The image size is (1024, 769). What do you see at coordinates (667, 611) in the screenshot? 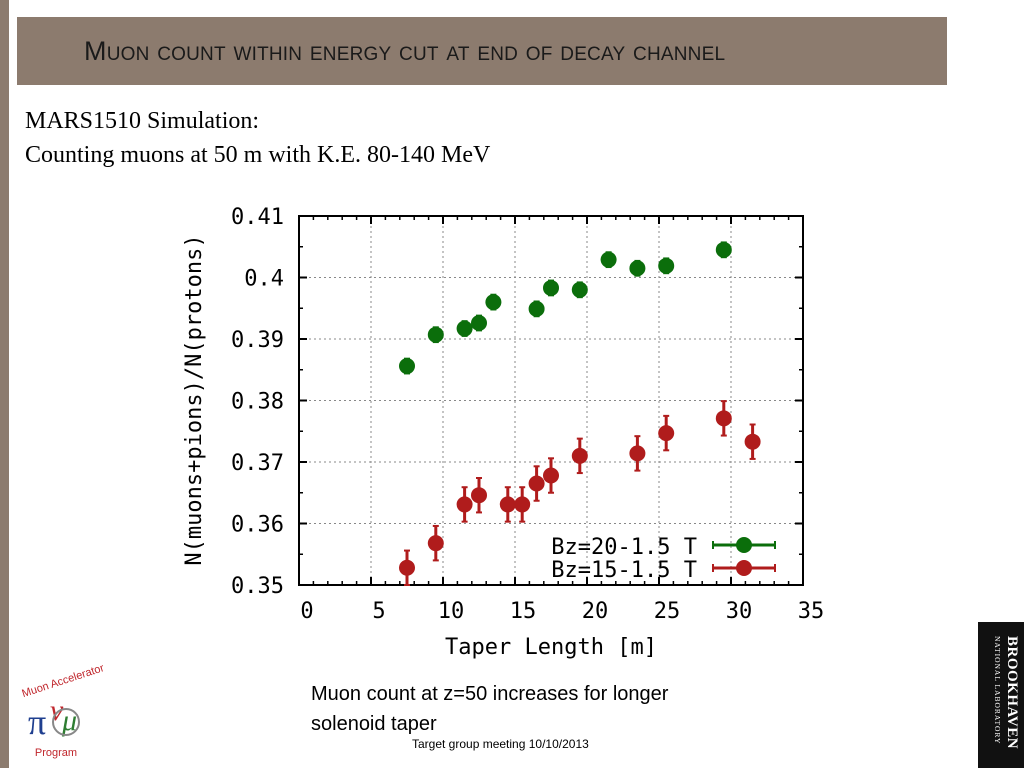
I see `x-tick-label: 25` at bounding box center [667, 611].